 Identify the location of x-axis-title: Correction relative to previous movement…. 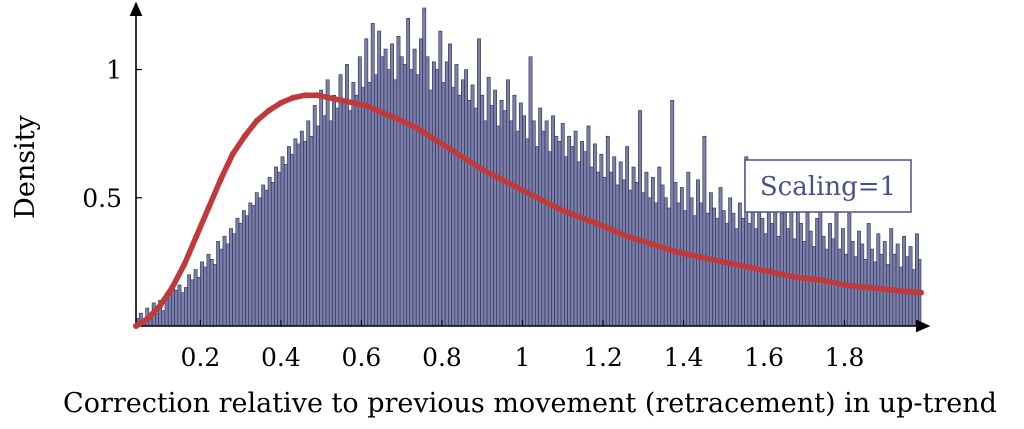
(530, 403).